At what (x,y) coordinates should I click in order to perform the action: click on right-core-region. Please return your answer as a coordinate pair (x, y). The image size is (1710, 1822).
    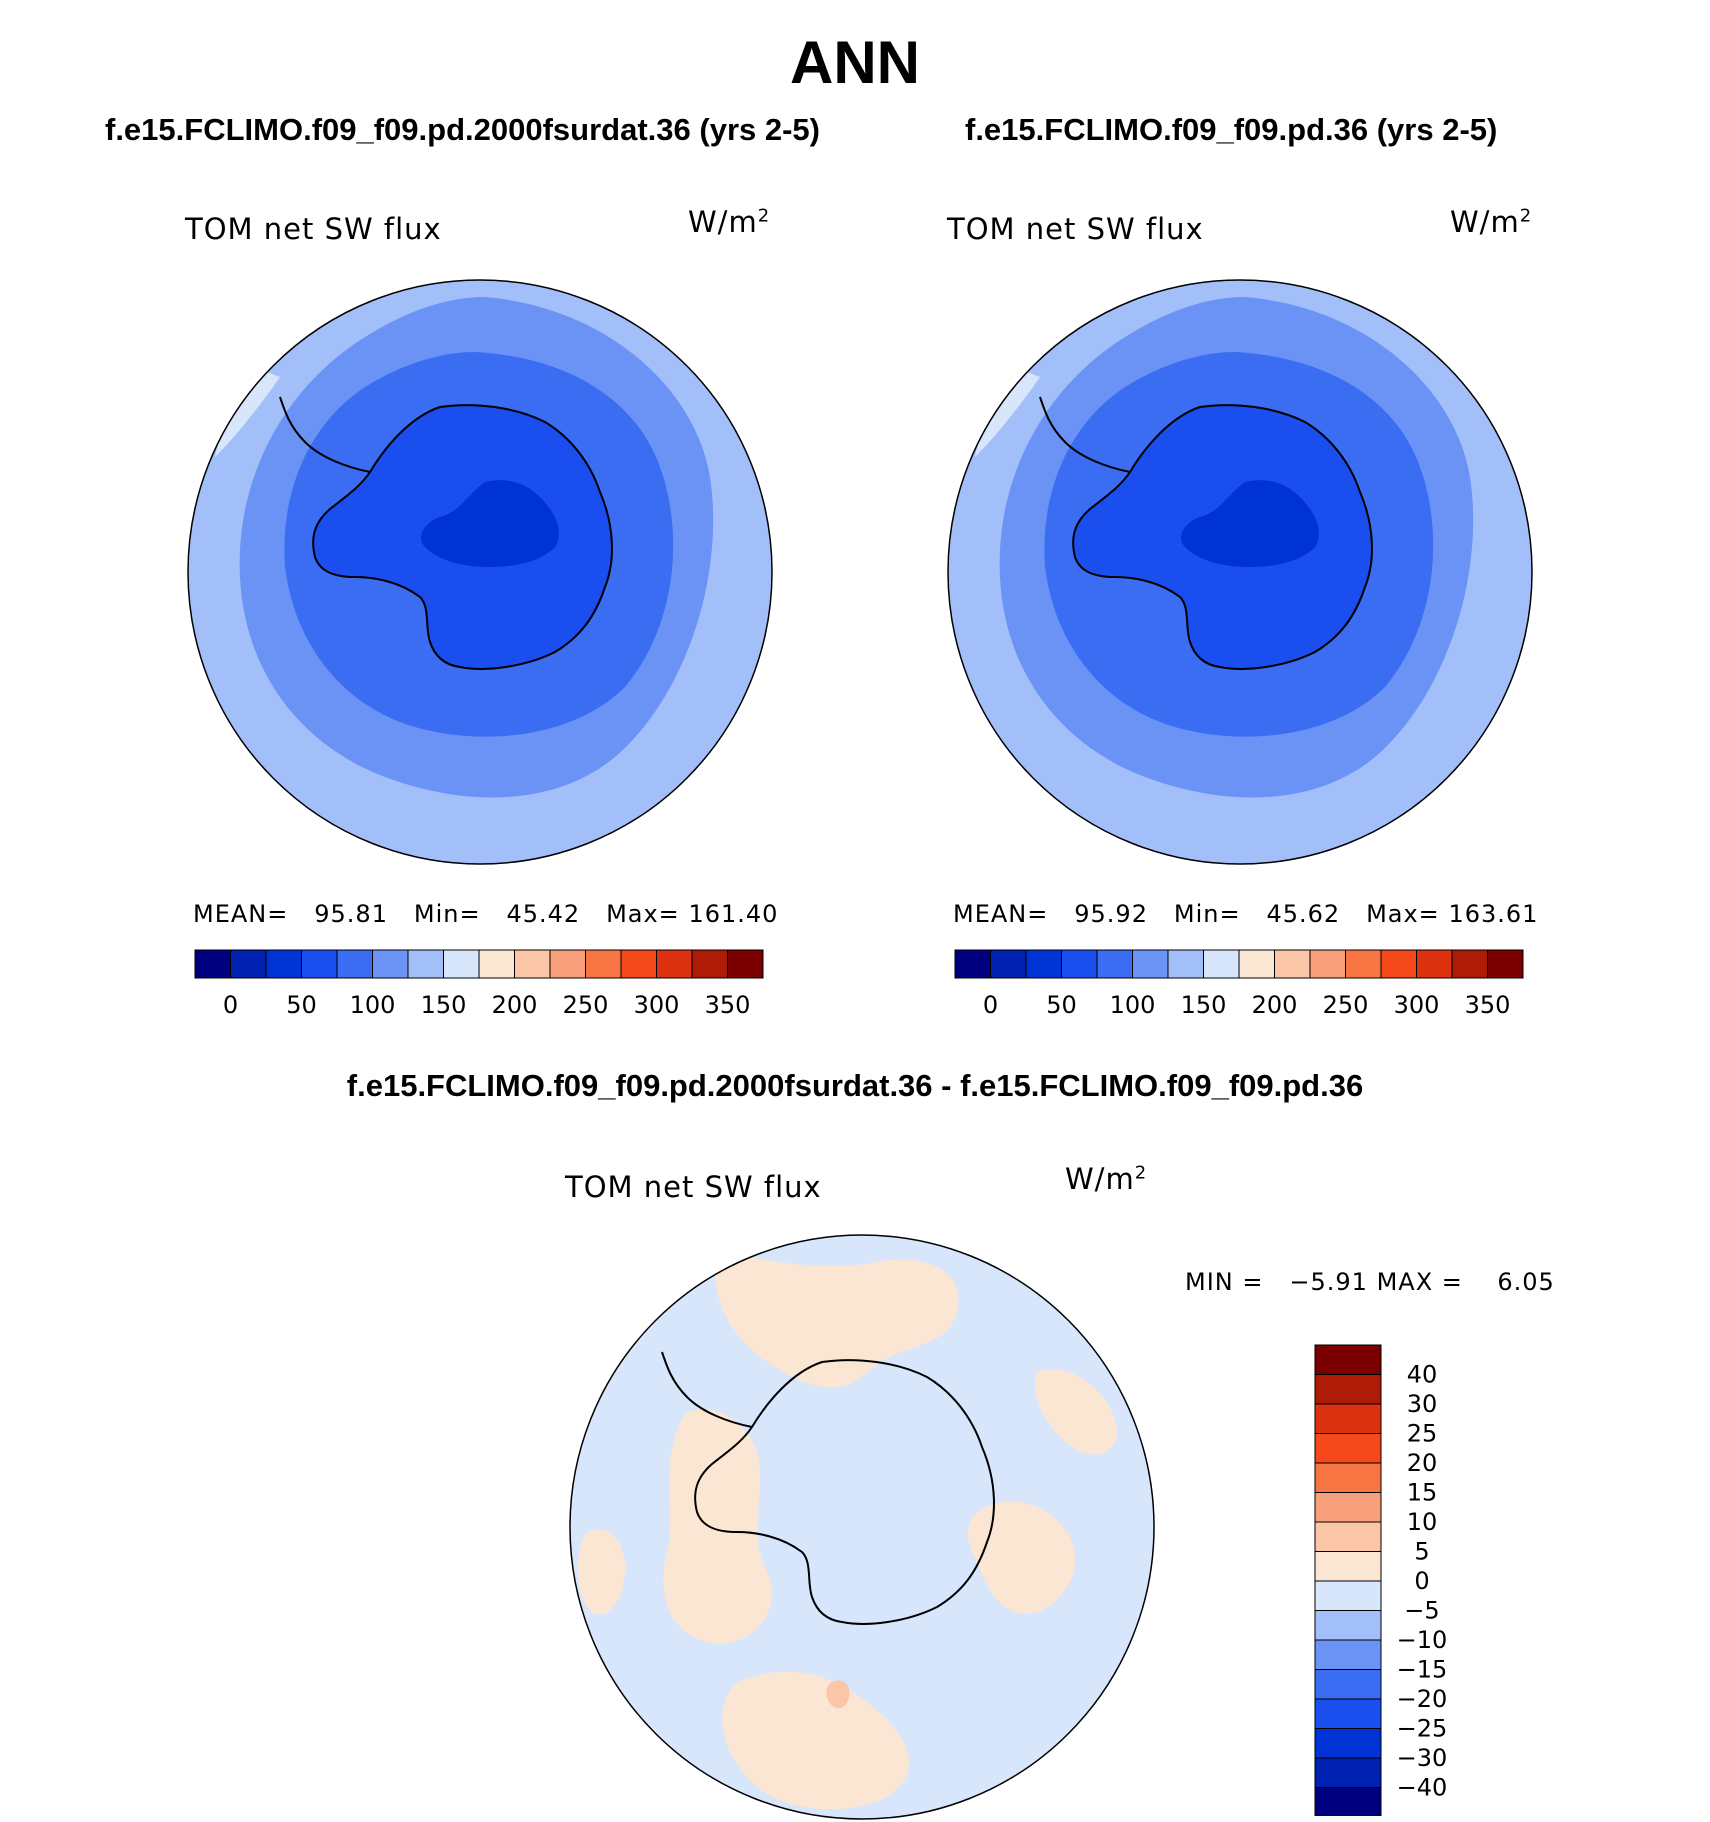
    Looking at the image, I should click on (1250, 523).